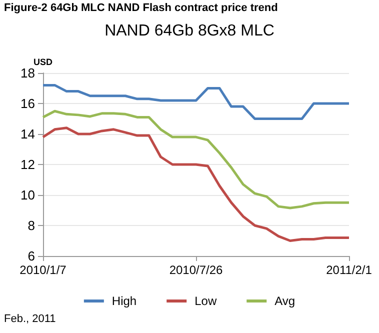 This screenshot has height=333, width=379. Describe the element at coordinates (196, 102) in the screenshot. I see `line-series` at that location.